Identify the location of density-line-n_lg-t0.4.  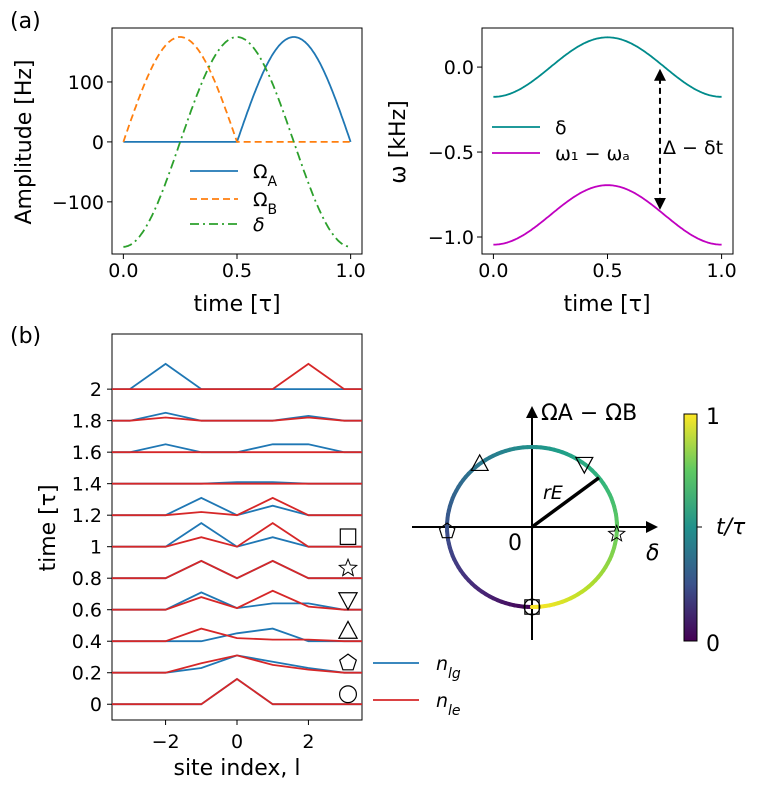
(237, 635).